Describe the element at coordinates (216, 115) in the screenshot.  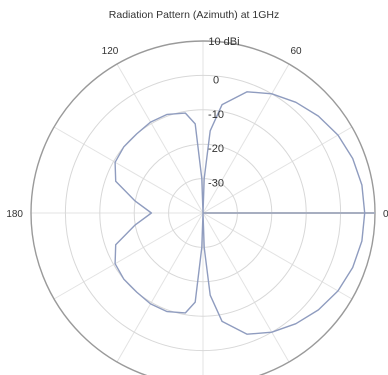
I see `radial-tick-label: -10` at that location.